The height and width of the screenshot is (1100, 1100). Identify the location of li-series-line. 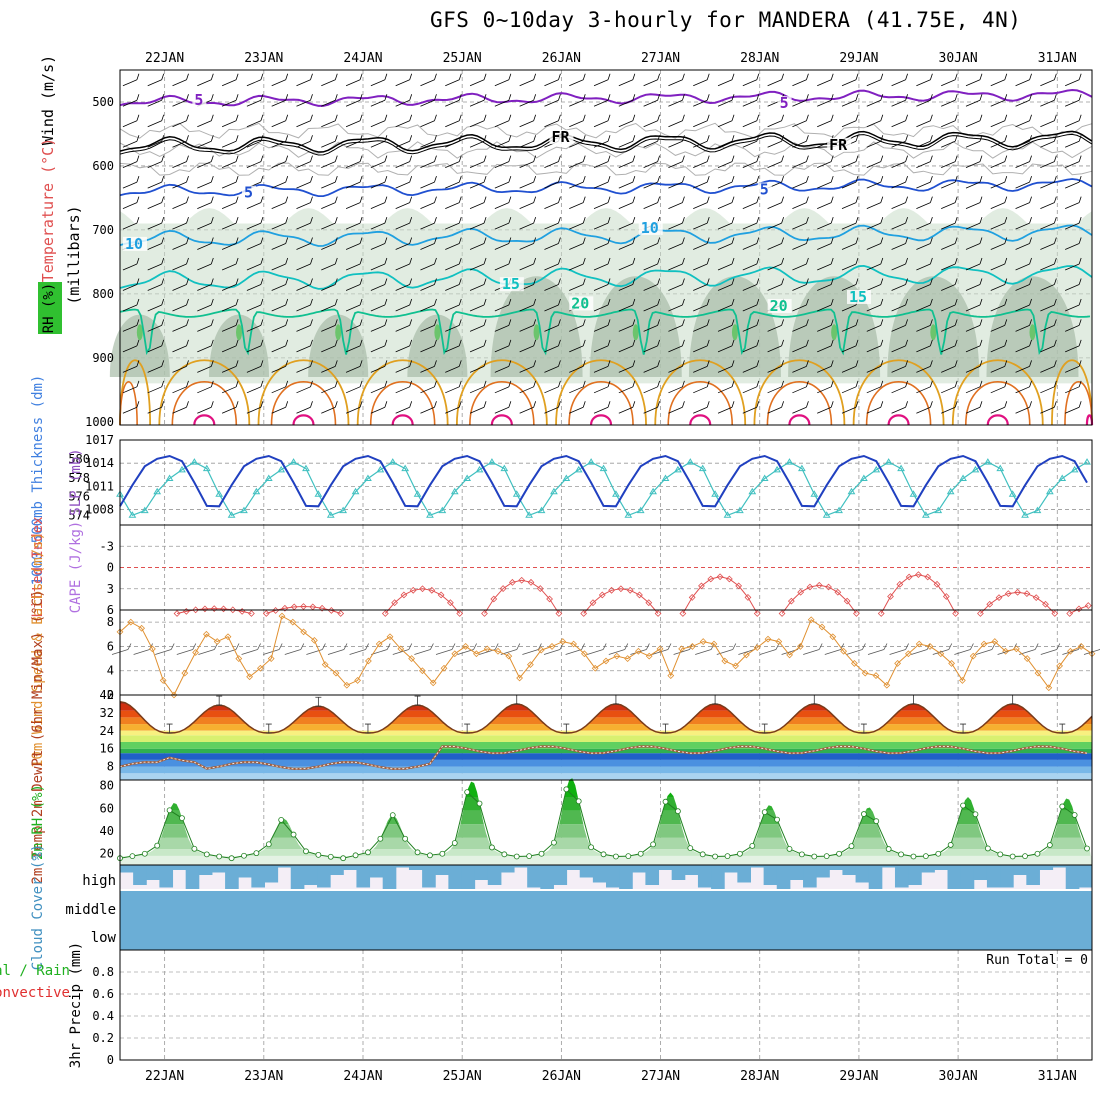
(621, 601).